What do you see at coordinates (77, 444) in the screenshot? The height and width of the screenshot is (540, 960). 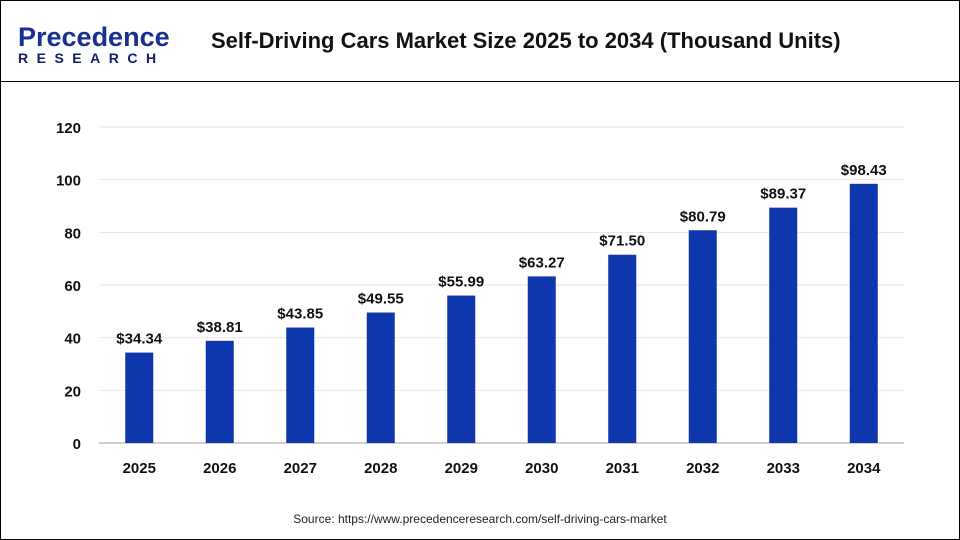 I see `y-tick-label: 0` at bounding box center [77, 444].